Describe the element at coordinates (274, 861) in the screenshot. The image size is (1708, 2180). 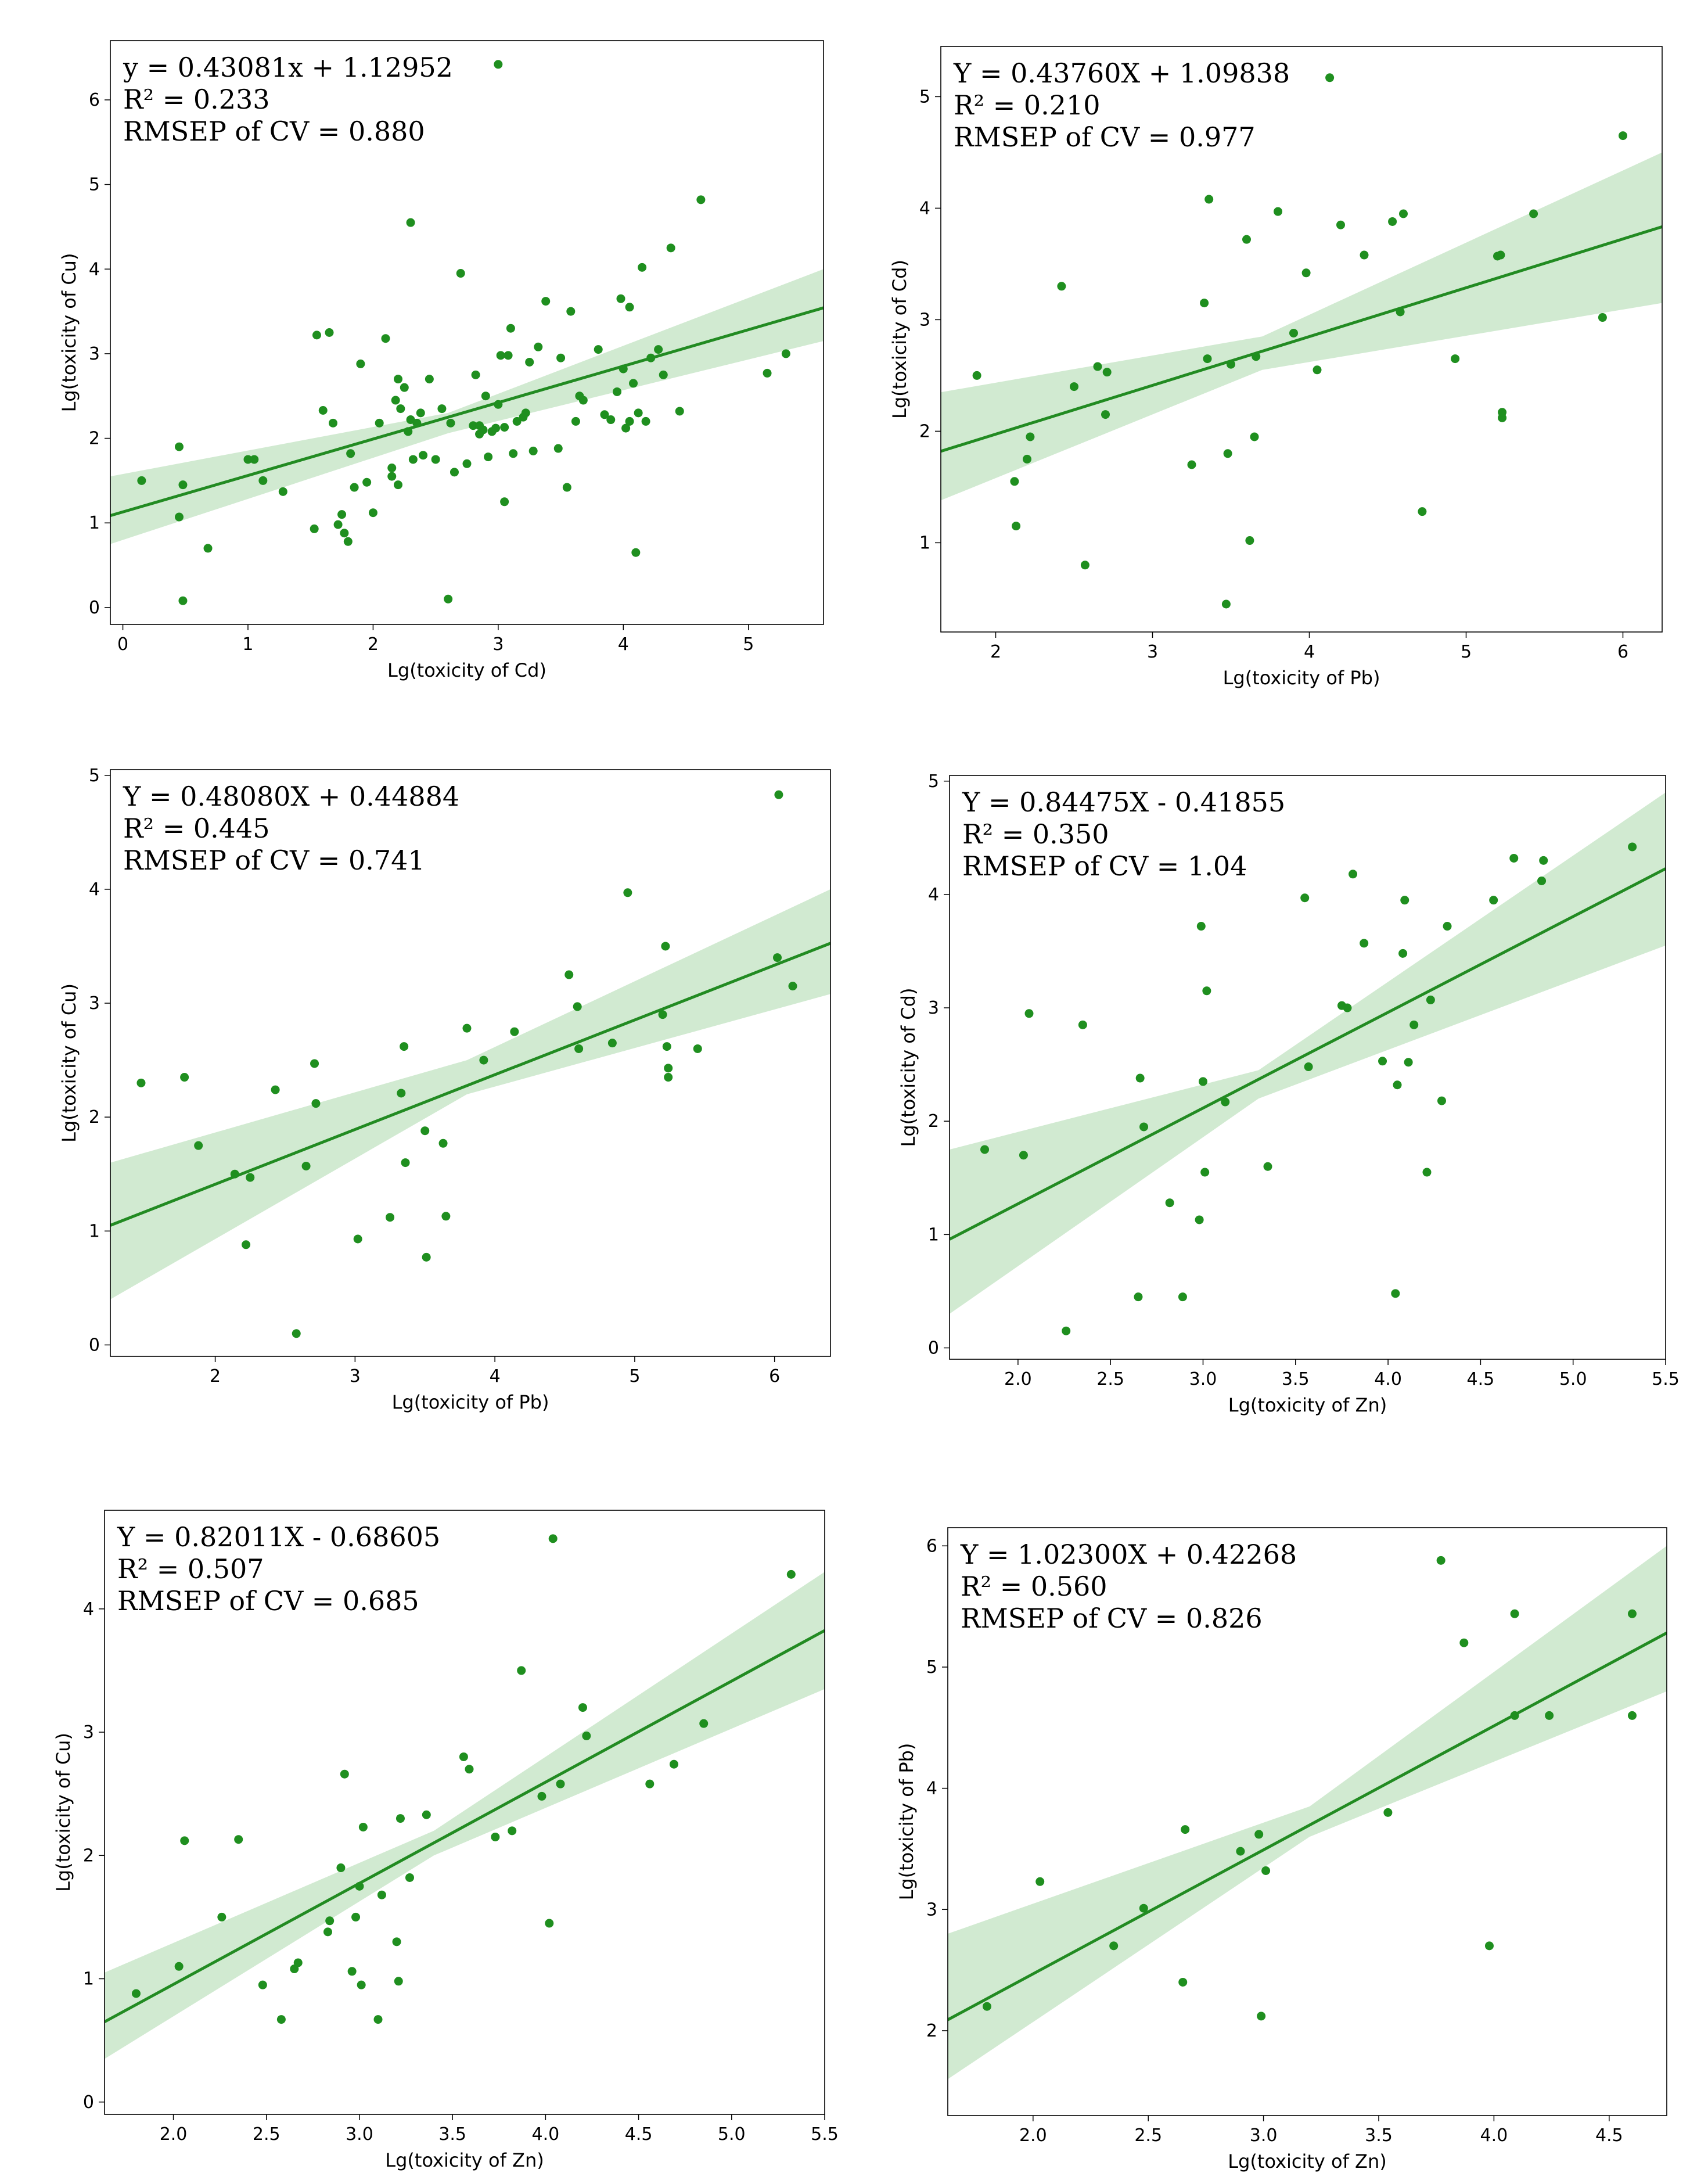
I see `rmsep-text: RMSEP of CV = 0.741` at that location.